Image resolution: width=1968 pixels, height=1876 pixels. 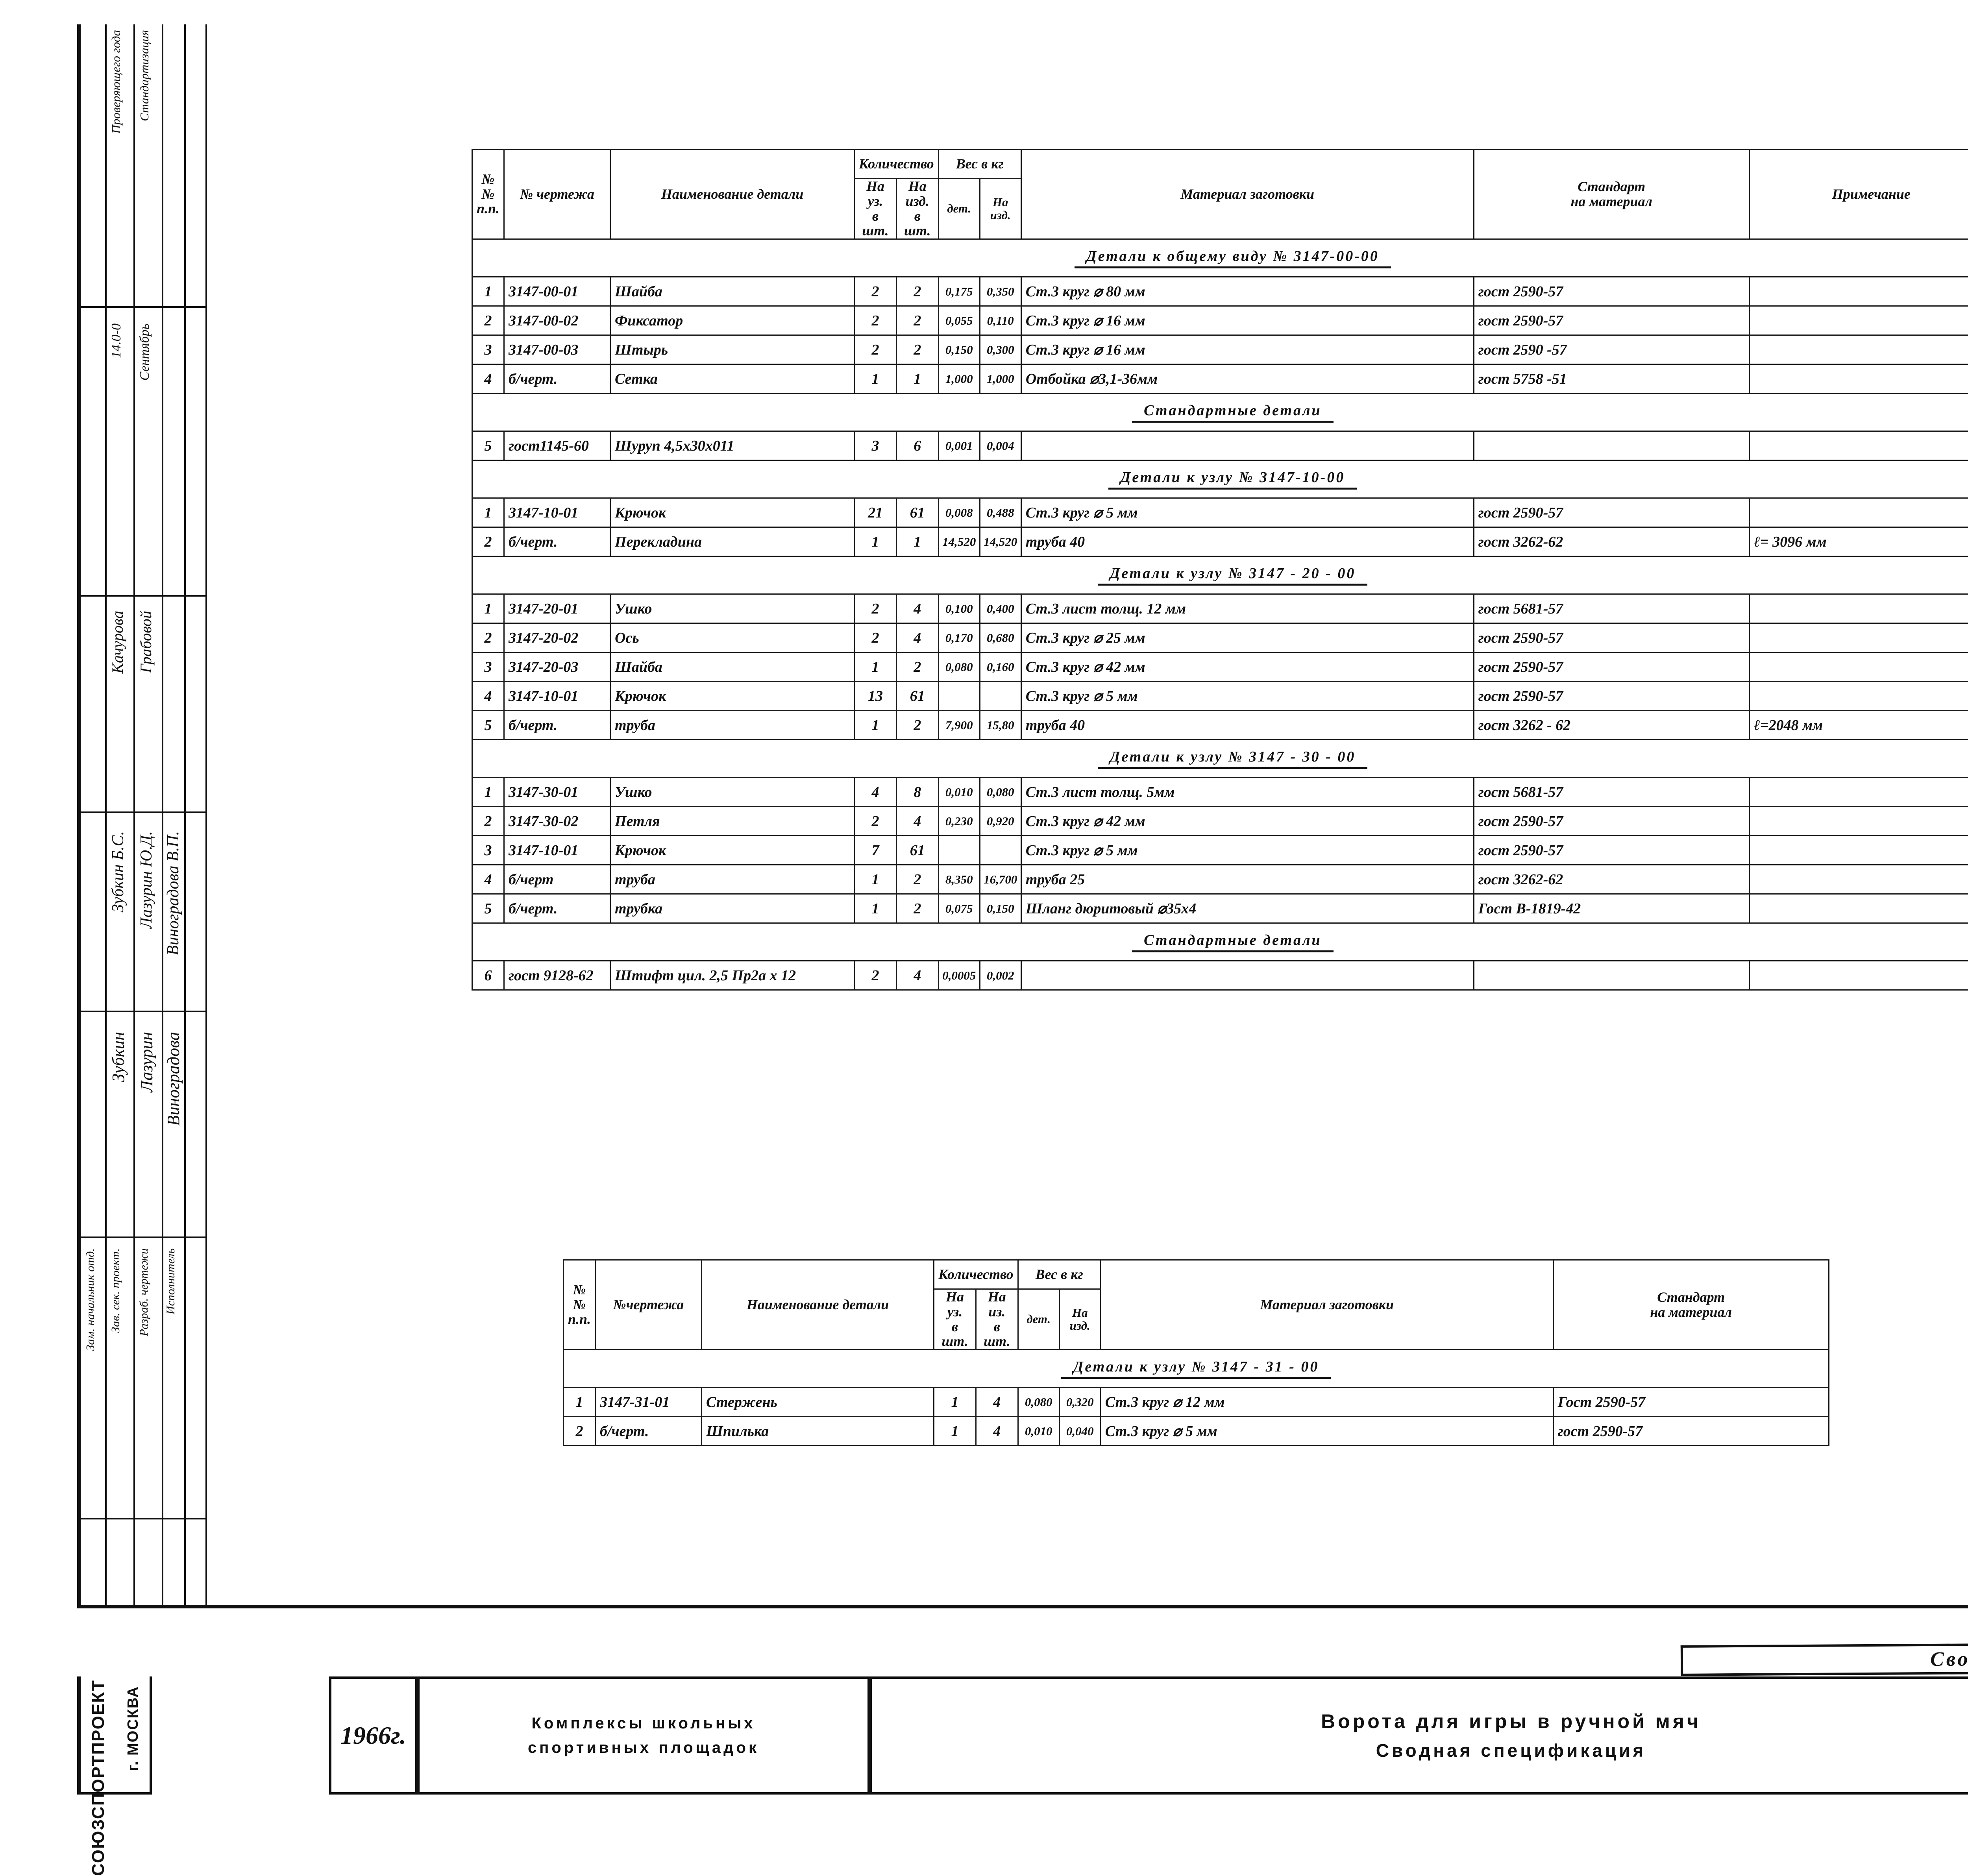 I want to click on title-block-object: Комплексы школьных спортивных площадок, so click(x=643, y=1735).